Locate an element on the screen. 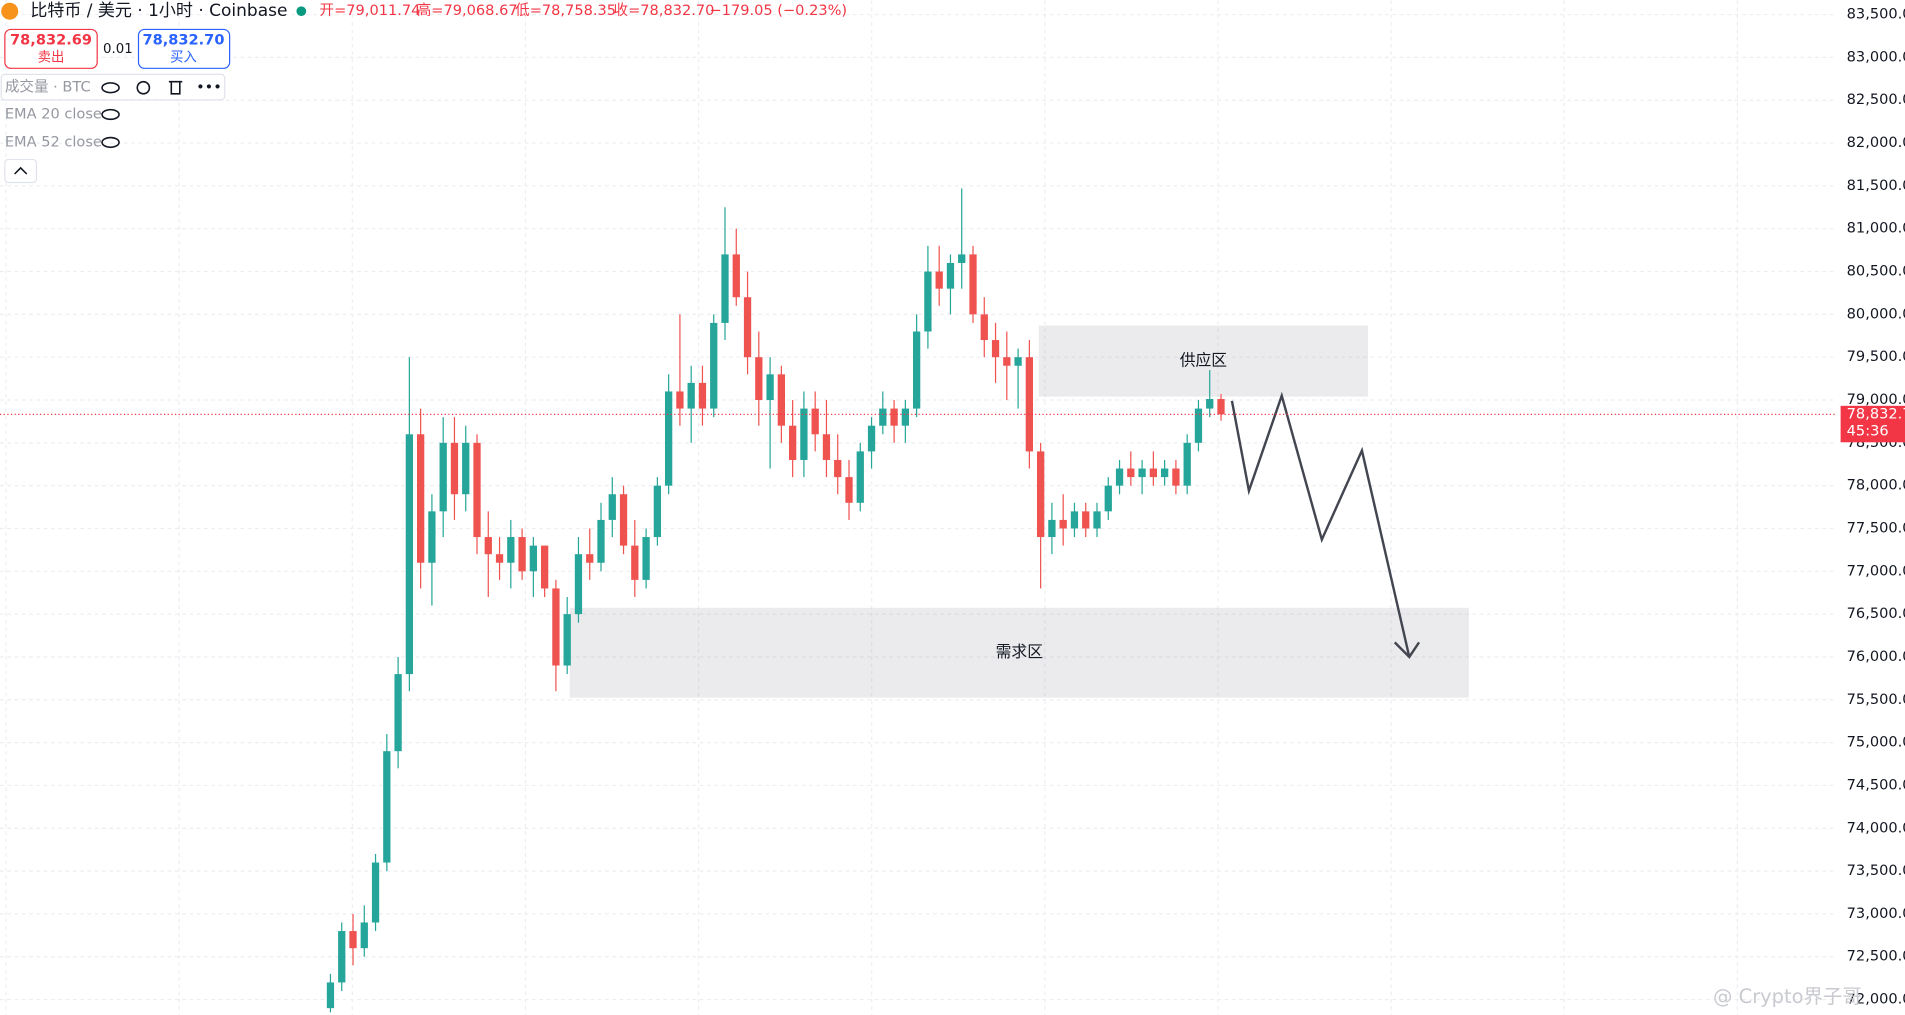  indicator: EMA 52 close is located at coordinates (53, 141).